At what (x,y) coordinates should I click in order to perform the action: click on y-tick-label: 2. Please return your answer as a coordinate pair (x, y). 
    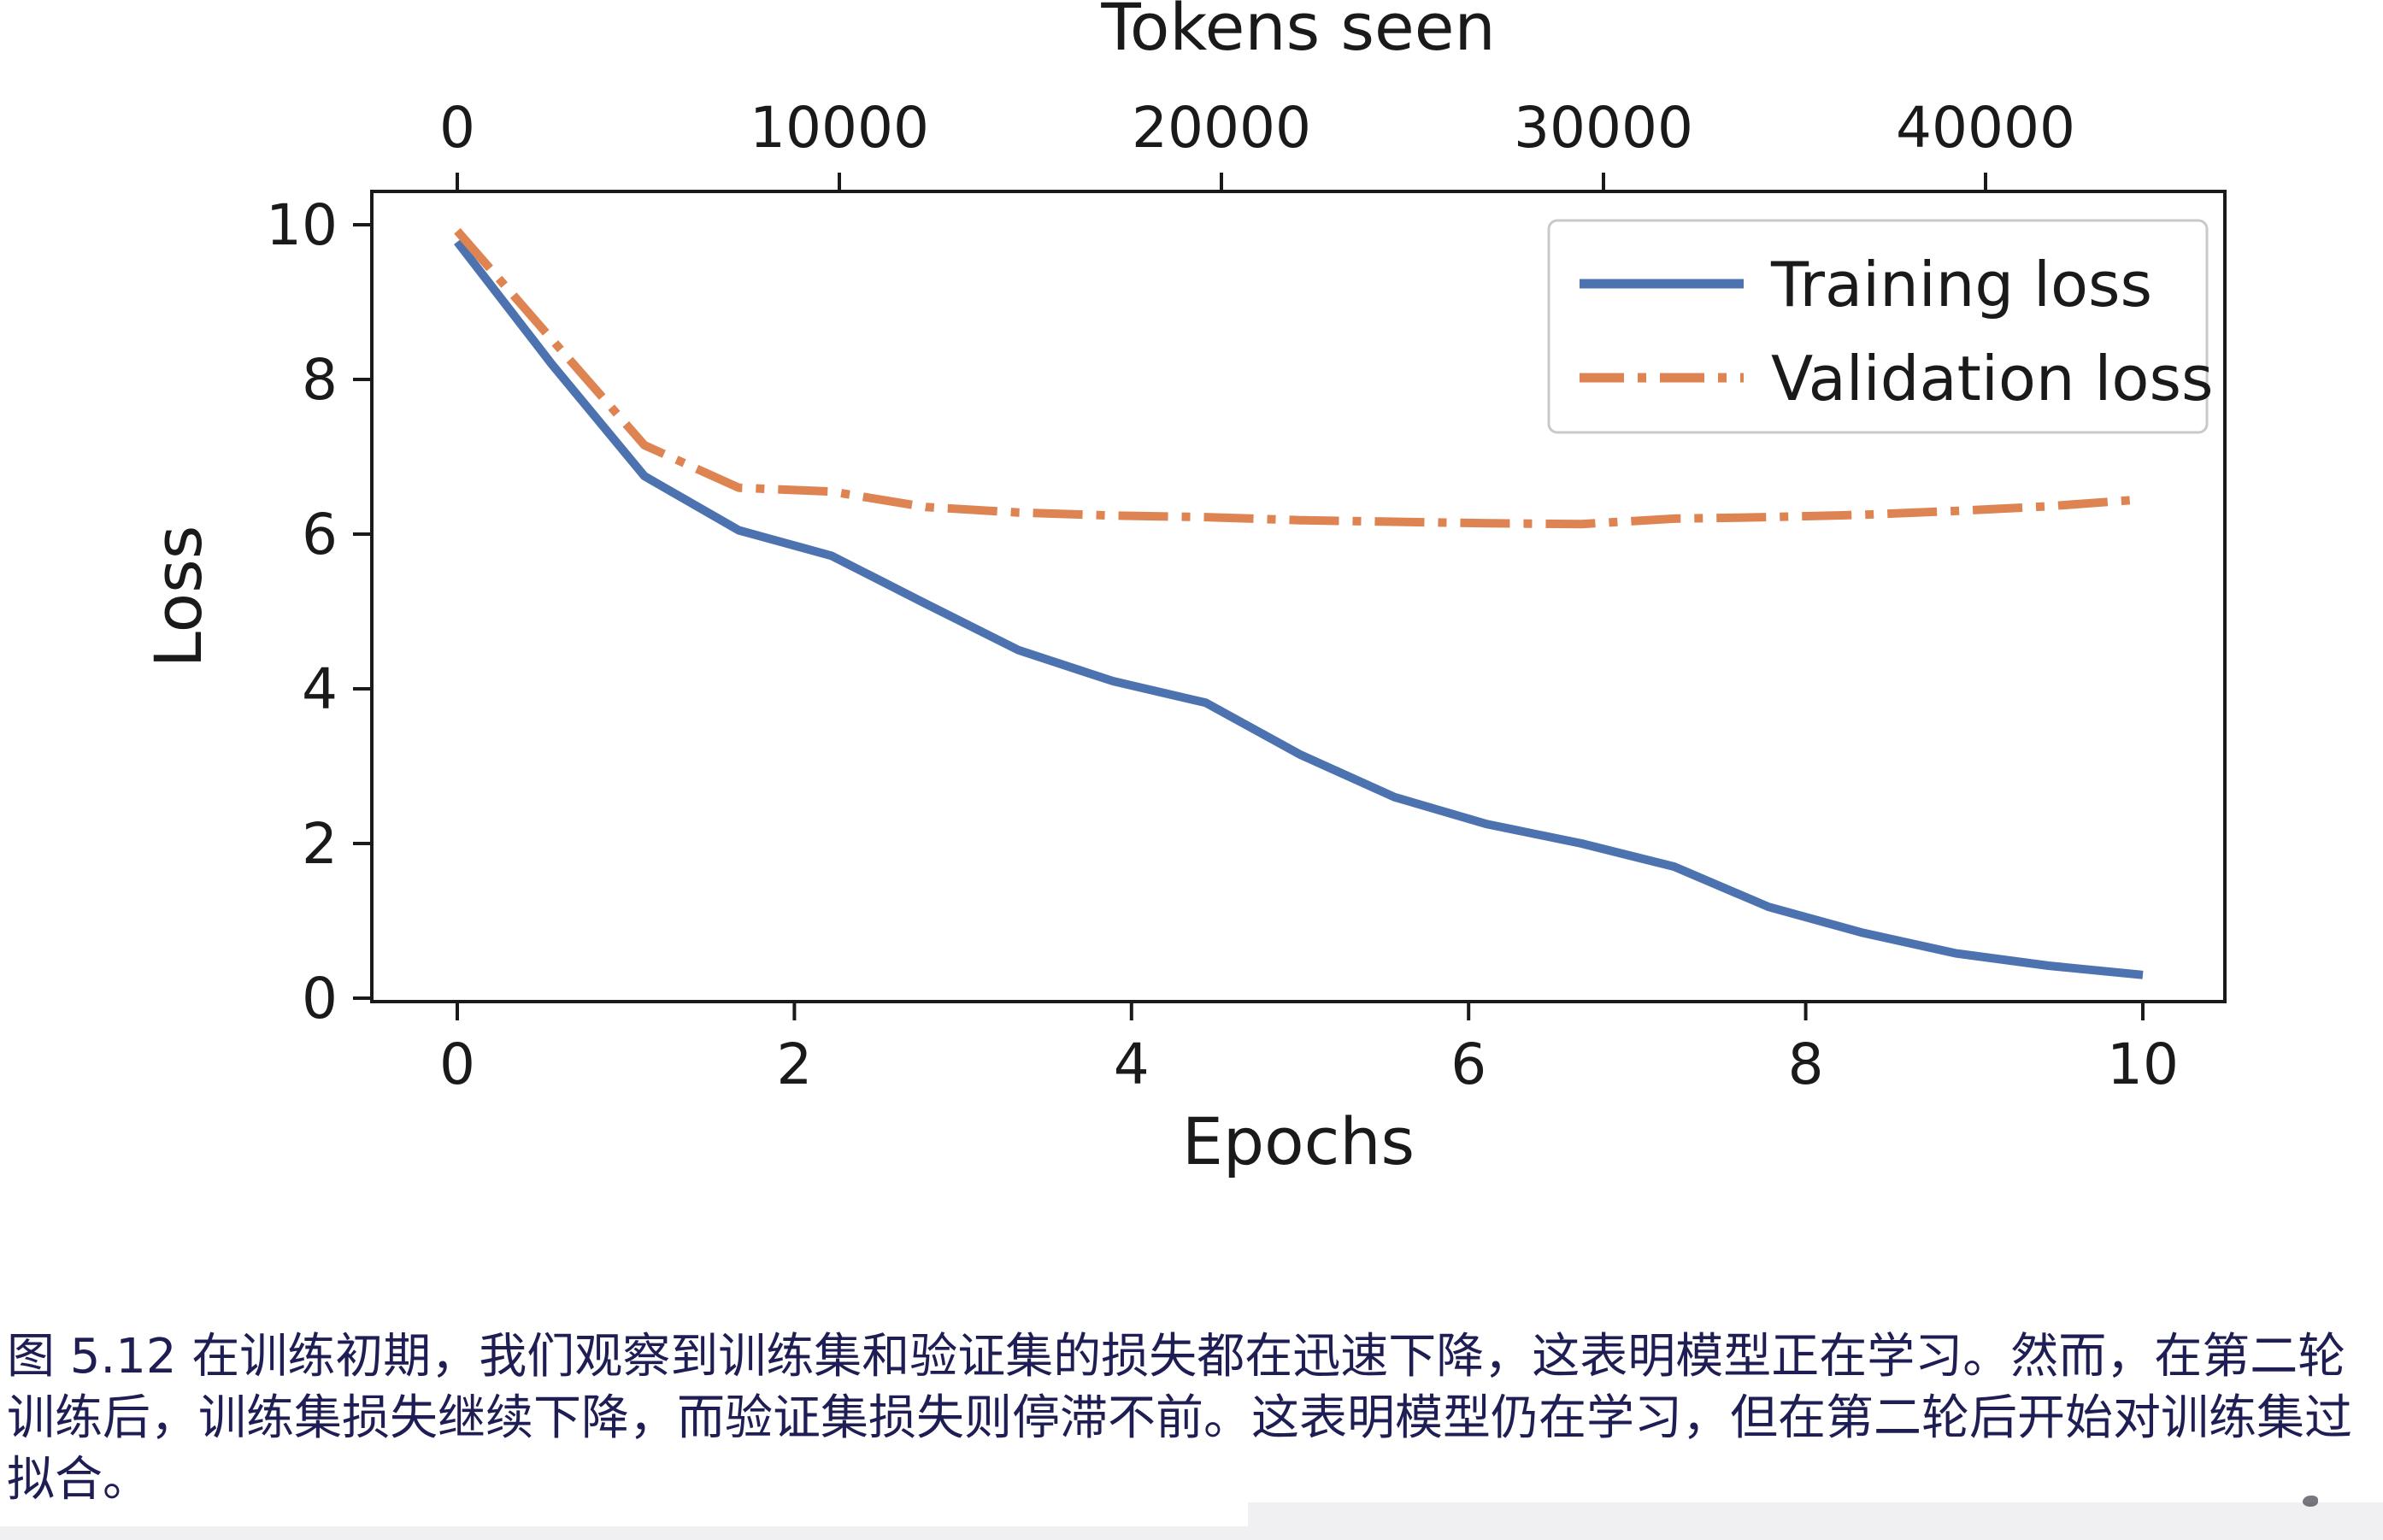
    Looking at the image, I should click on (320, 844).